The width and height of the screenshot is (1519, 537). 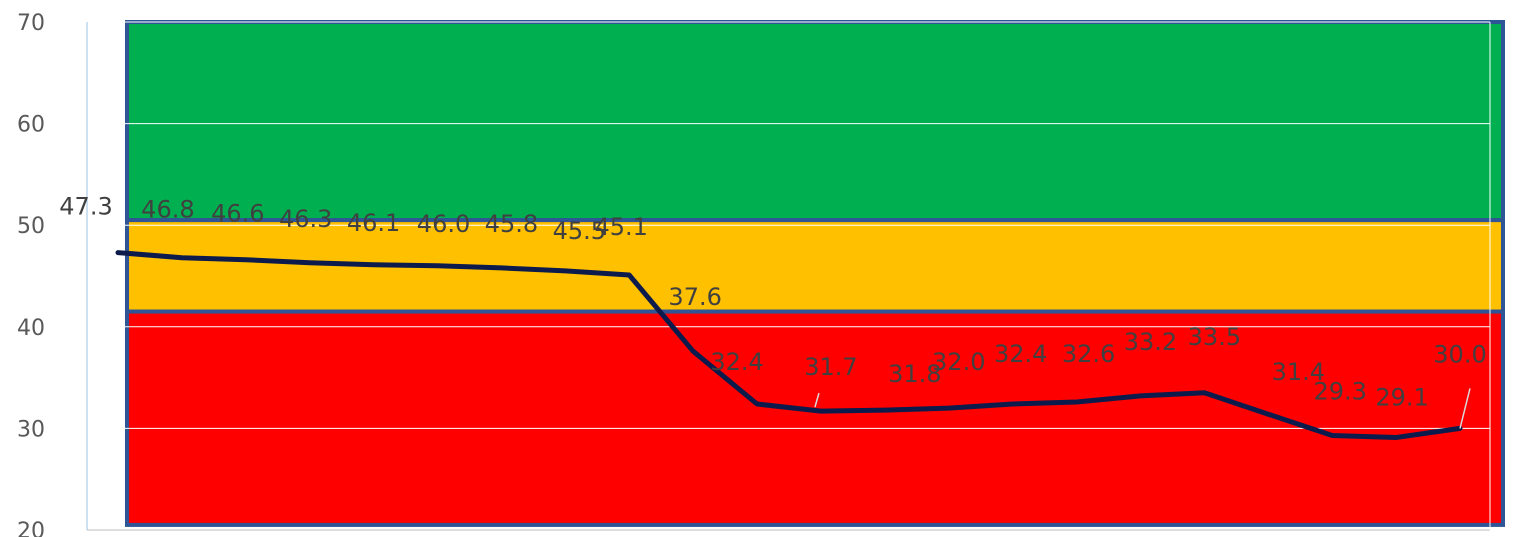 What do you see at coordinates (31, 125) in the screenshot?
I see `y-tick-label: 60` at bounding box center [31, 125].